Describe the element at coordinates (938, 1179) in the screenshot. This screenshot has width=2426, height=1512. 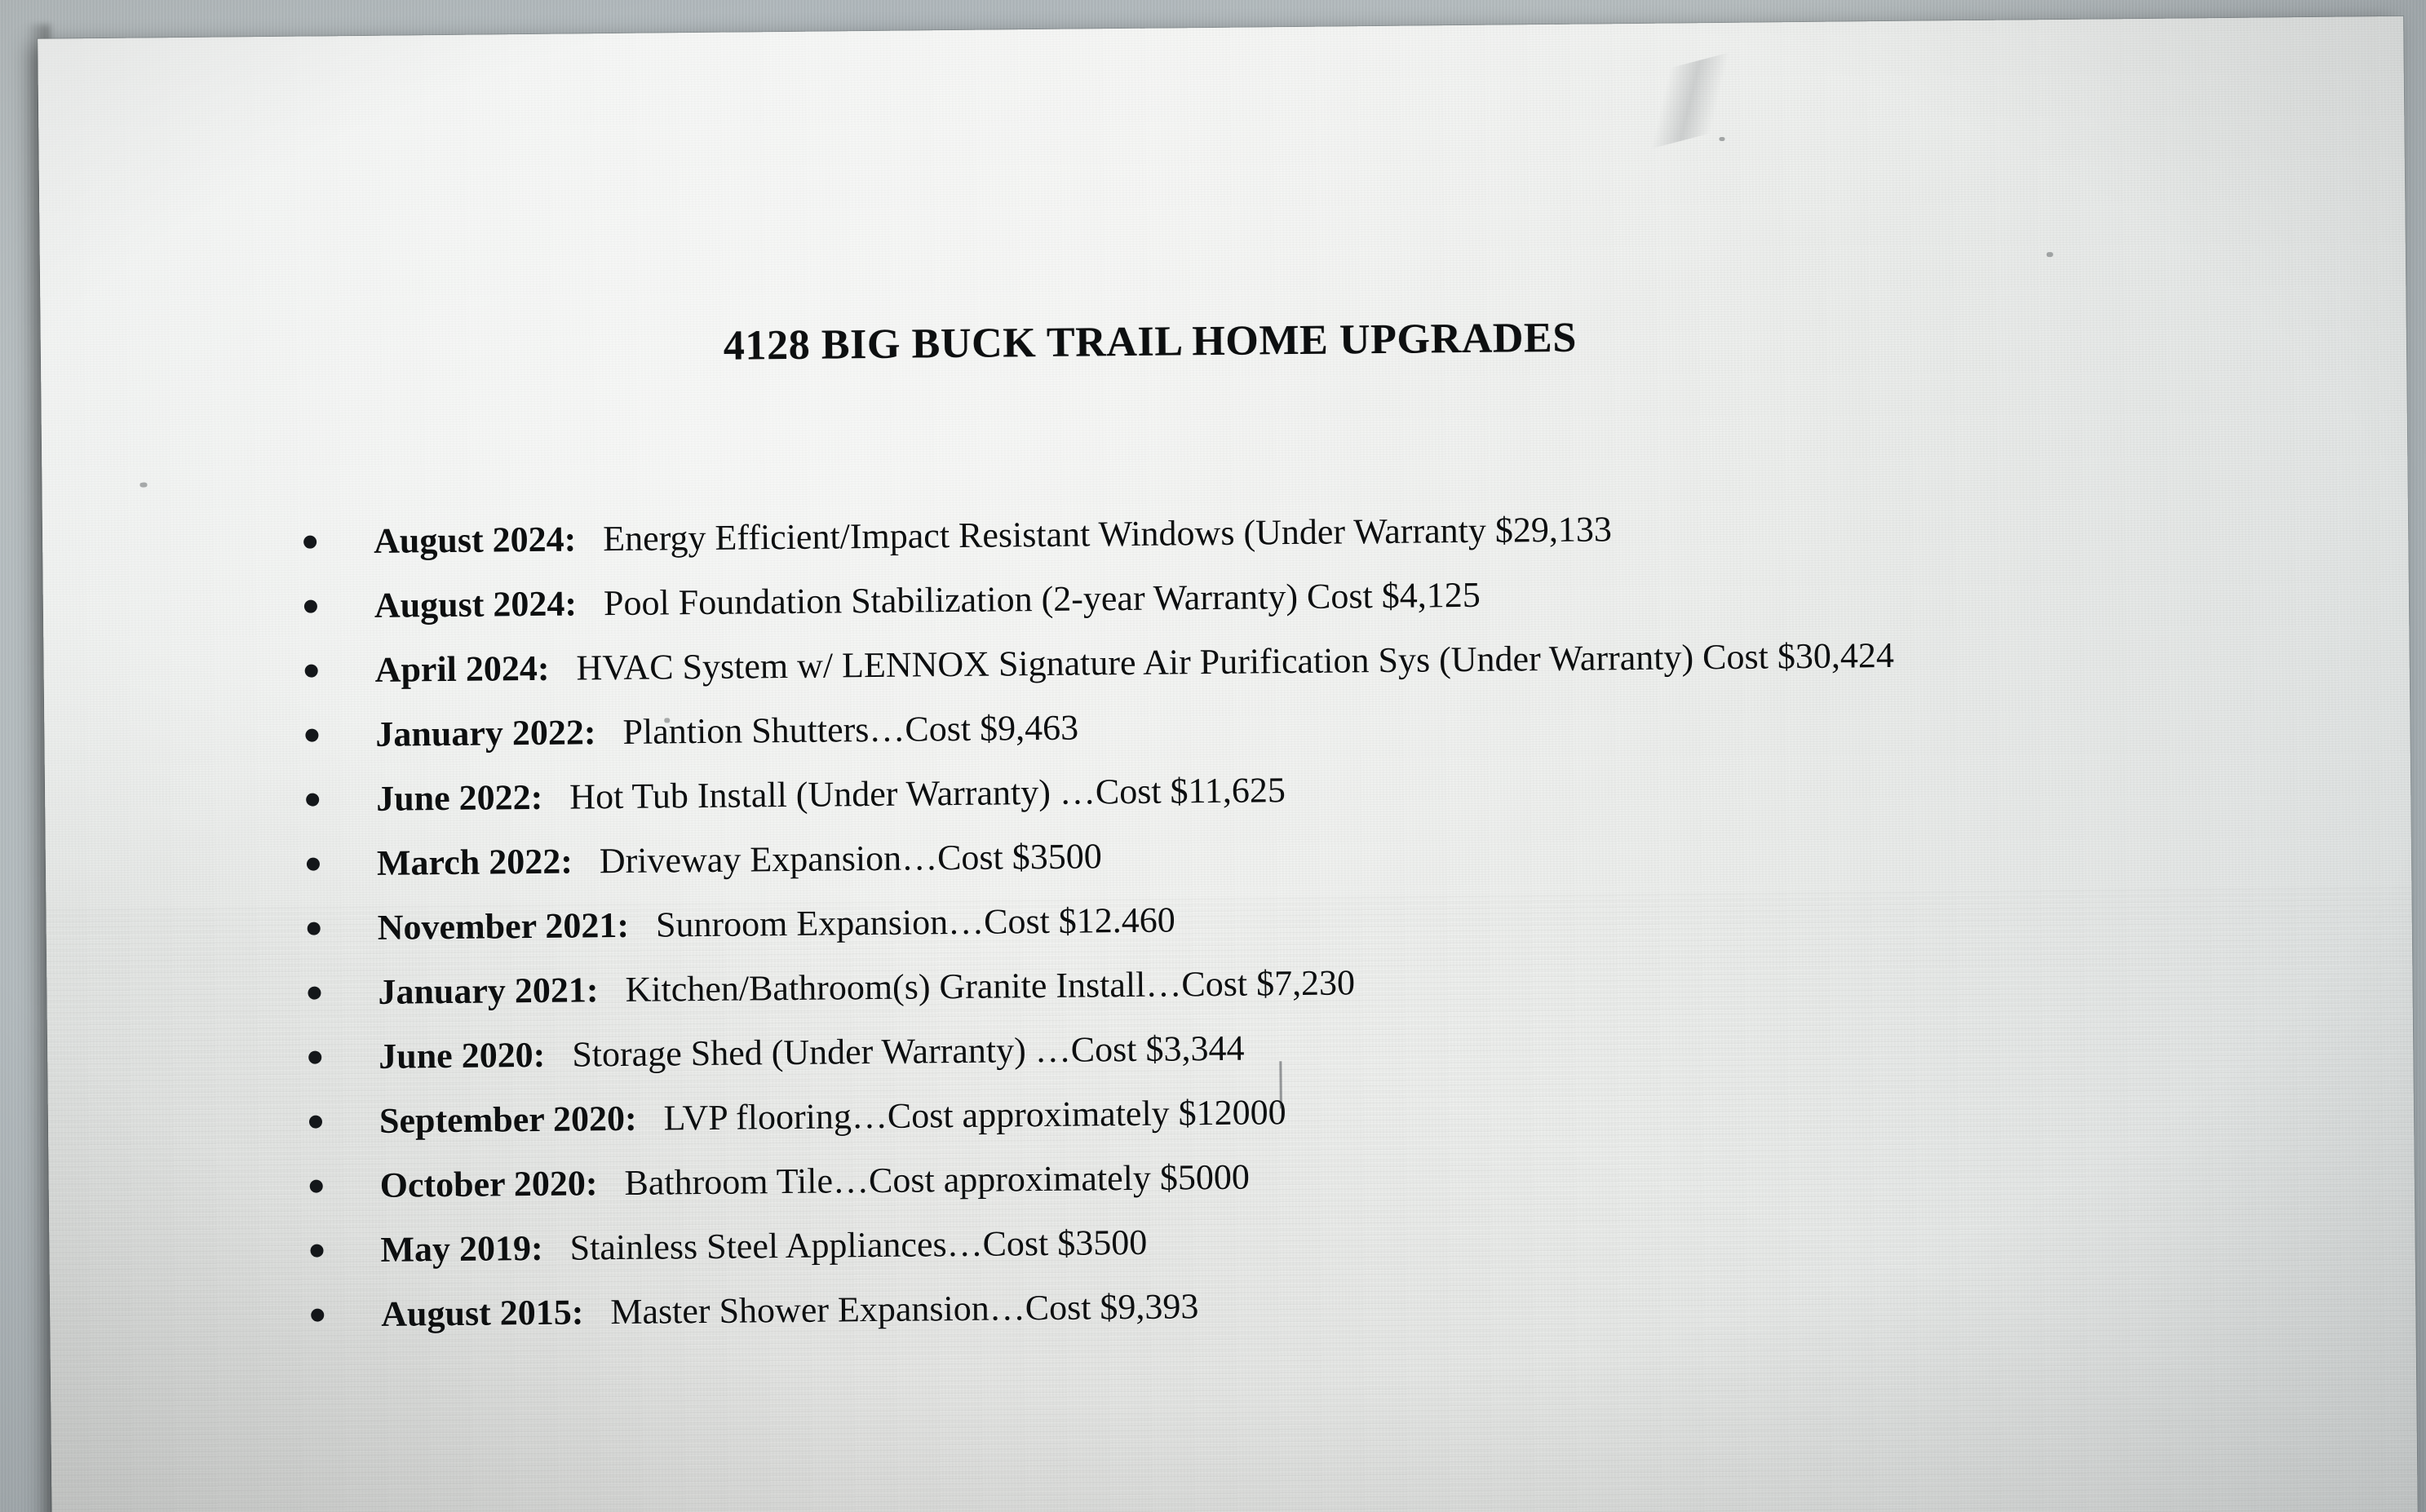
I see `list-item-description: Bathroom Tile…Cost approximately $5000` at that location.